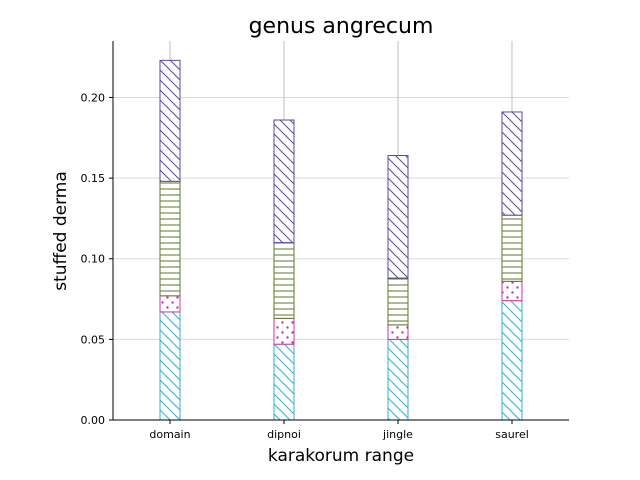 This screenshot has height=480, width=640. Describe the element at coordinates (169, 434) in the screenshot. I see `x-tick-label: domain` at that location.